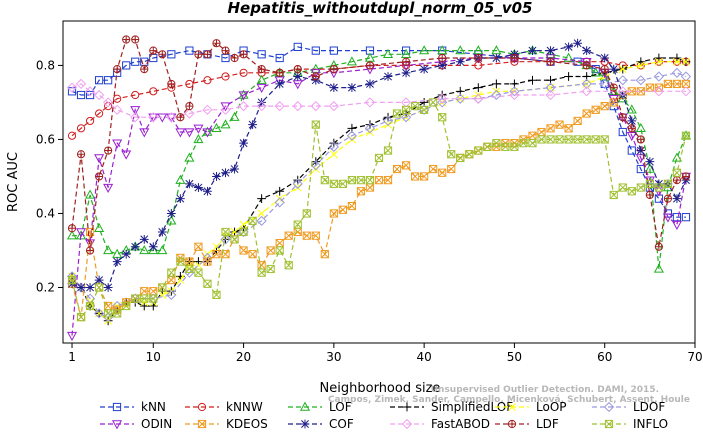  Describe the element at coordinates (45, 139) in the screenshot. I see `y-tick-label: 0.6` at that location.